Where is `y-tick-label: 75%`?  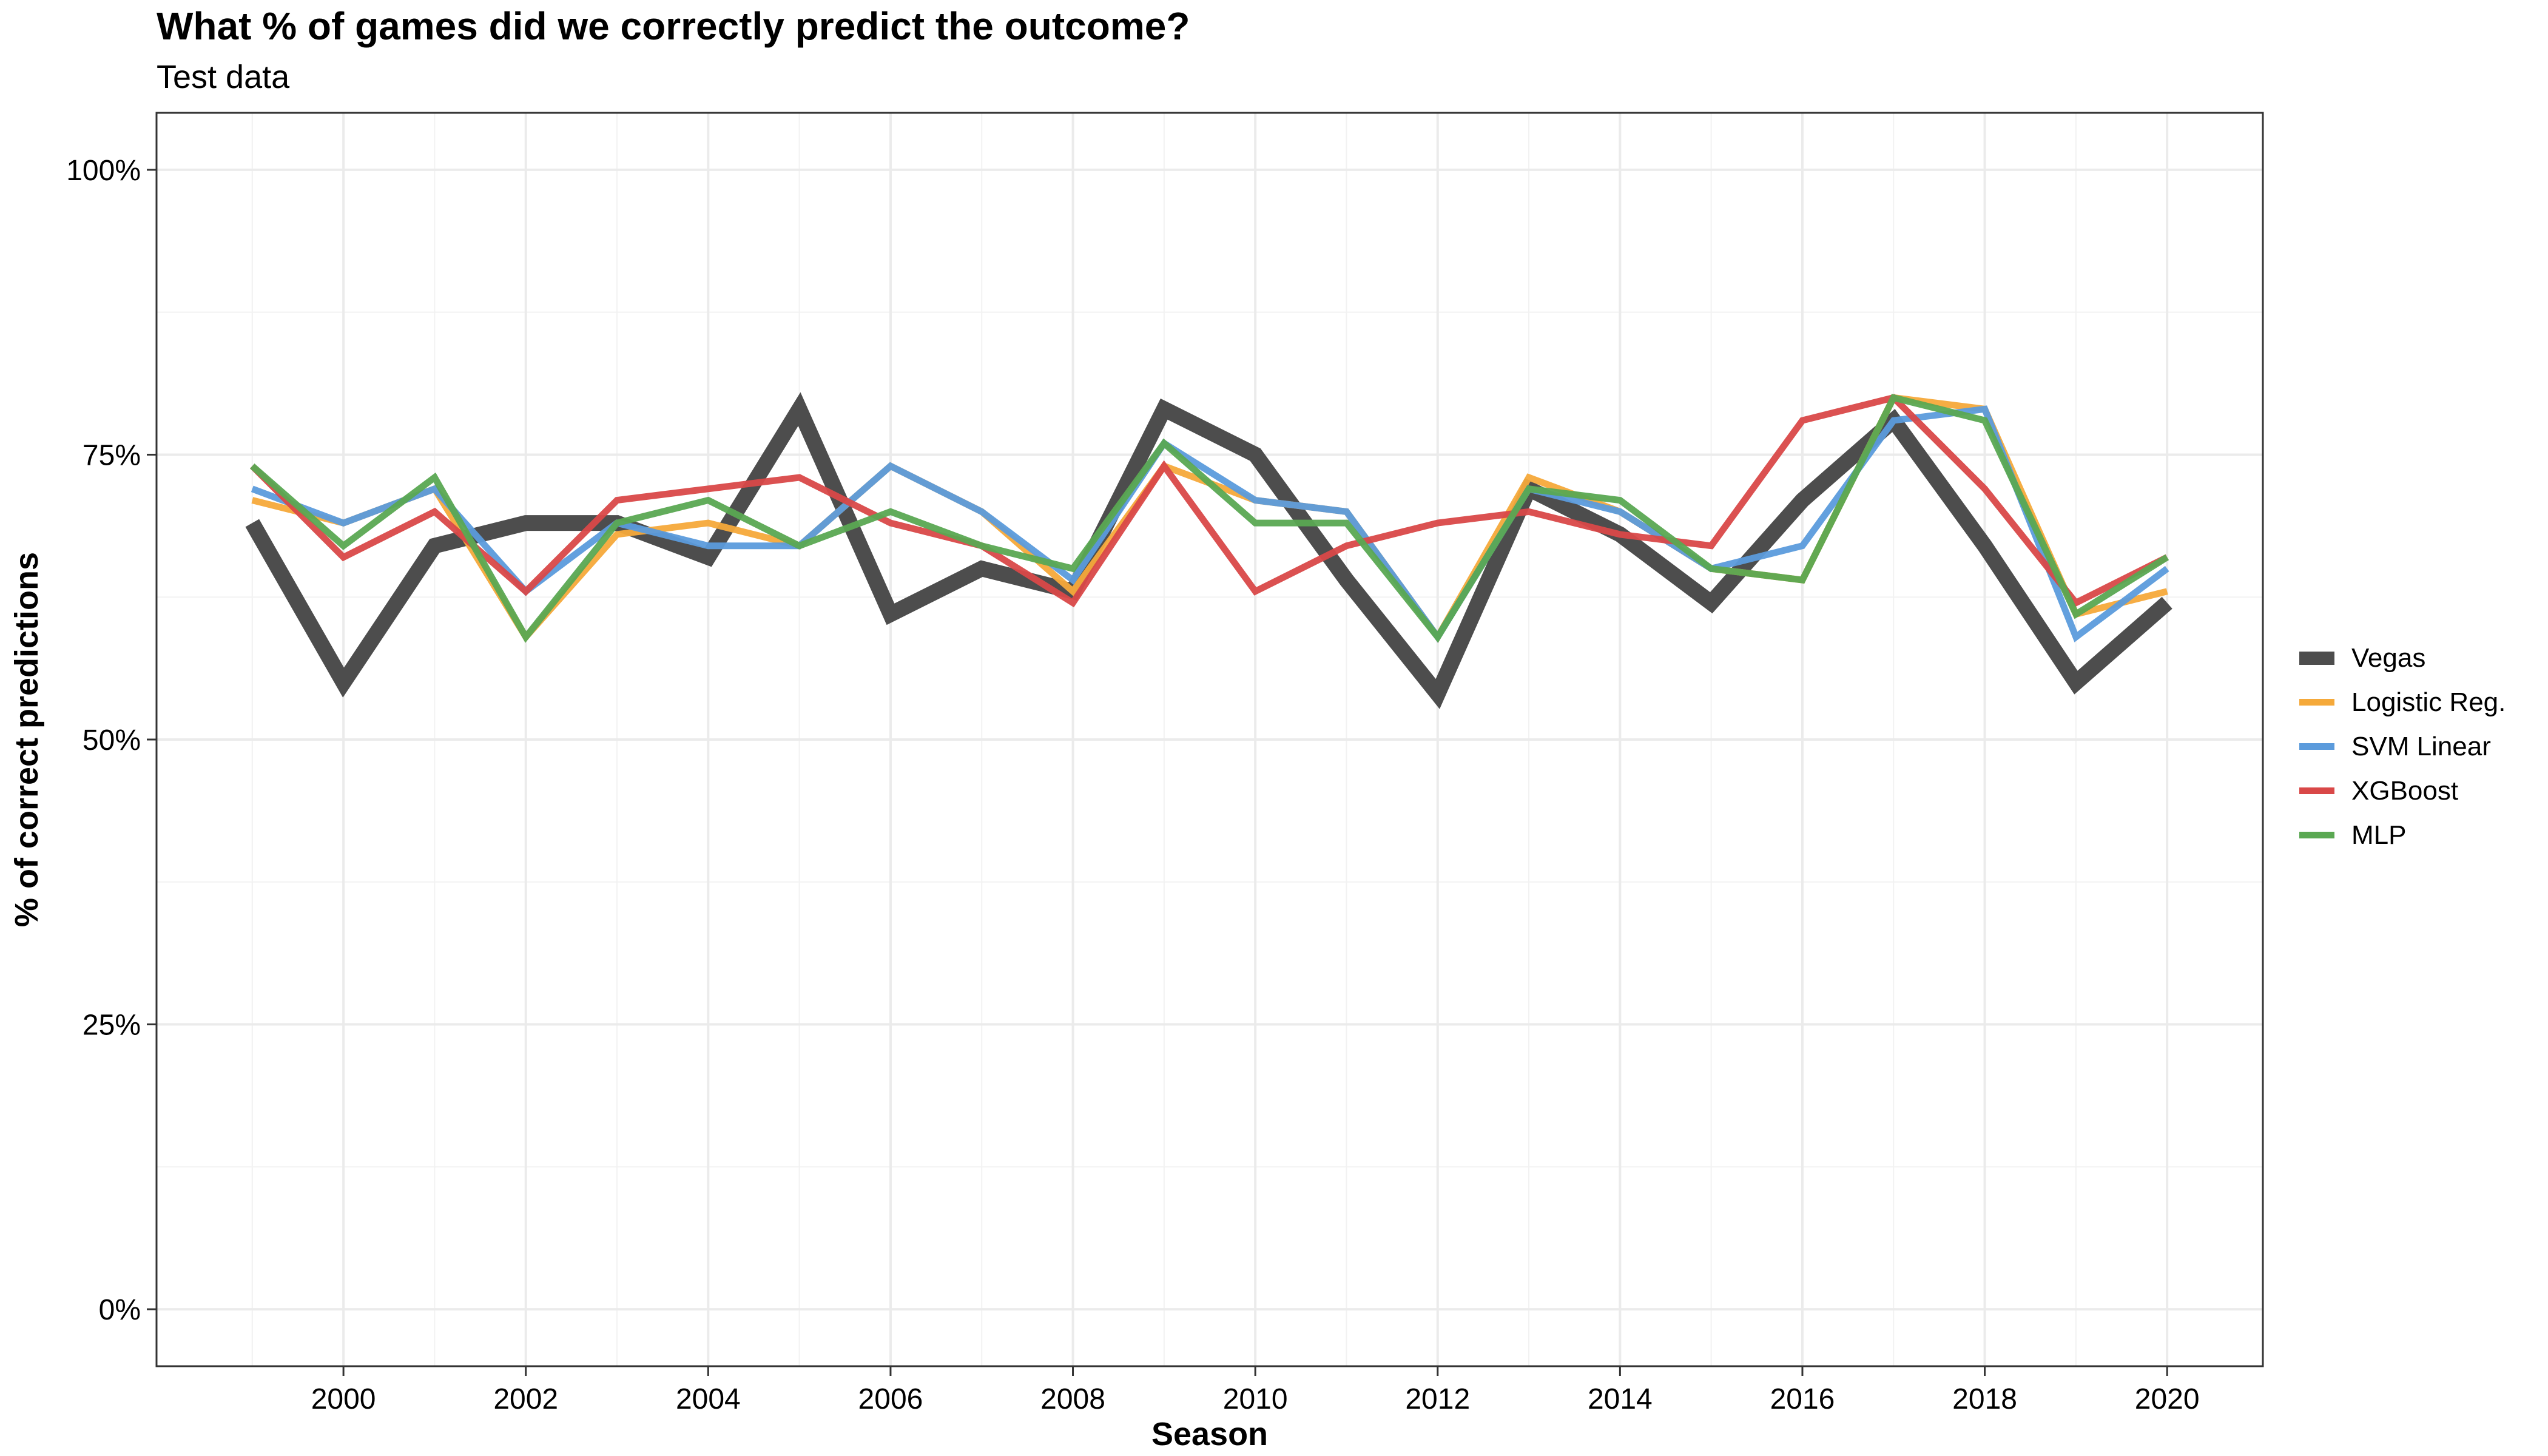
y-tick-label: 75% is located at coordinates (112, 455).